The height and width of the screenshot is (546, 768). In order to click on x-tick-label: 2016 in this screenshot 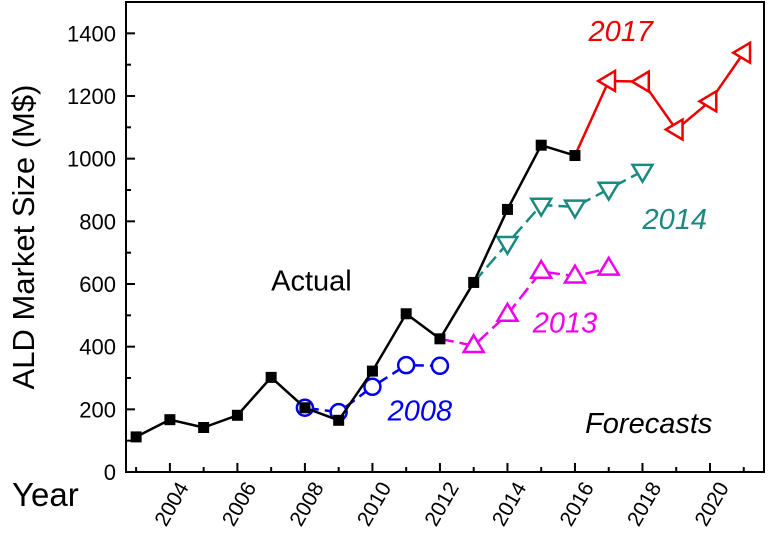, I will do `click(576, 504)`.